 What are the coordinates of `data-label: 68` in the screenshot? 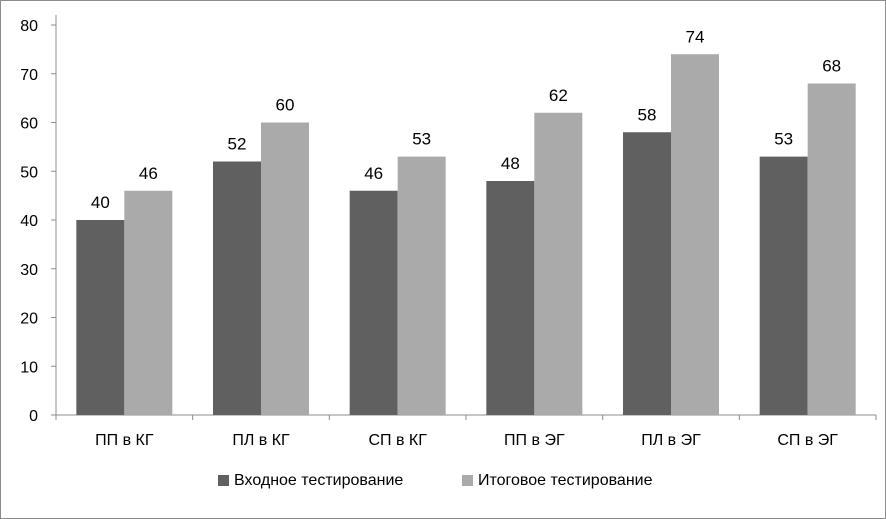 It's located at (831, 66).